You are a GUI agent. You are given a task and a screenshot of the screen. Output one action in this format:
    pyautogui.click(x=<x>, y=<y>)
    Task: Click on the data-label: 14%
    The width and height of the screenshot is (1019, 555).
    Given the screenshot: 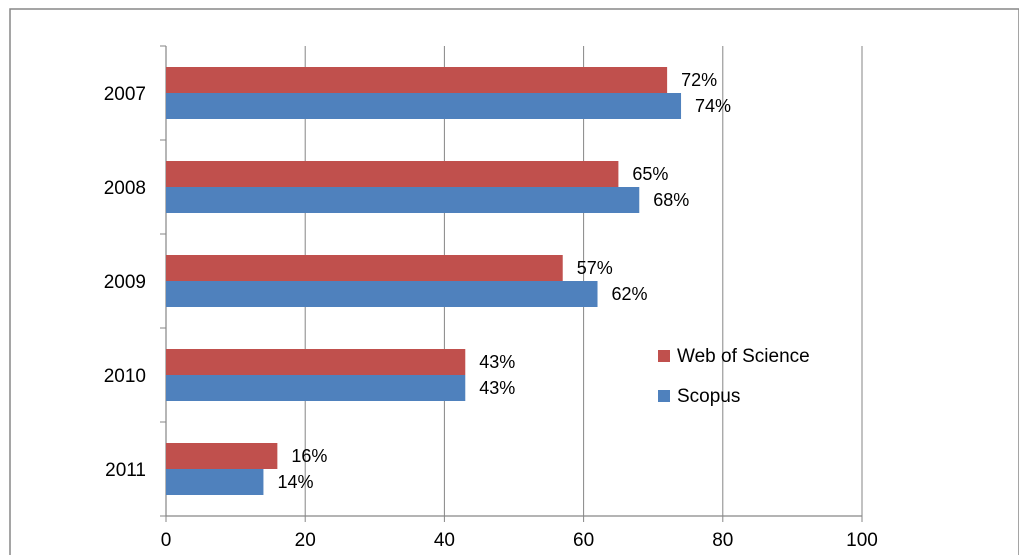 What is the action you would take?
    pyautogui.click(x=295, y=482)
    